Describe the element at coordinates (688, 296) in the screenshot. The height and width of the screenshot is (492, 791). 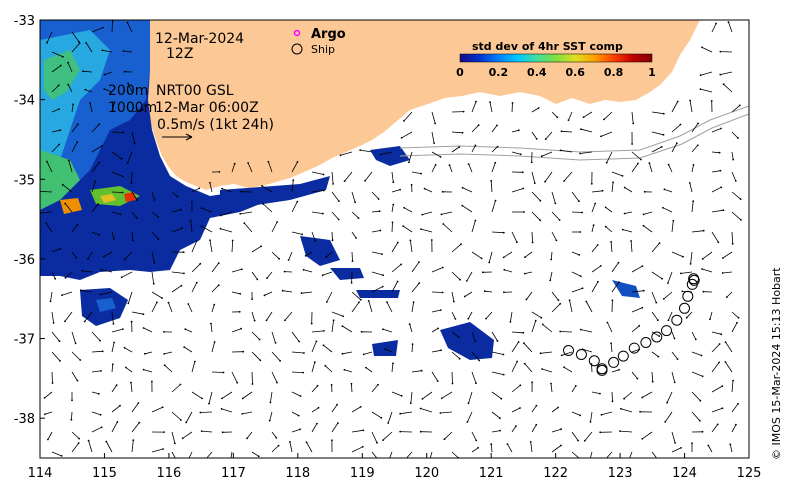
I see `ship-position-marker` at that location.